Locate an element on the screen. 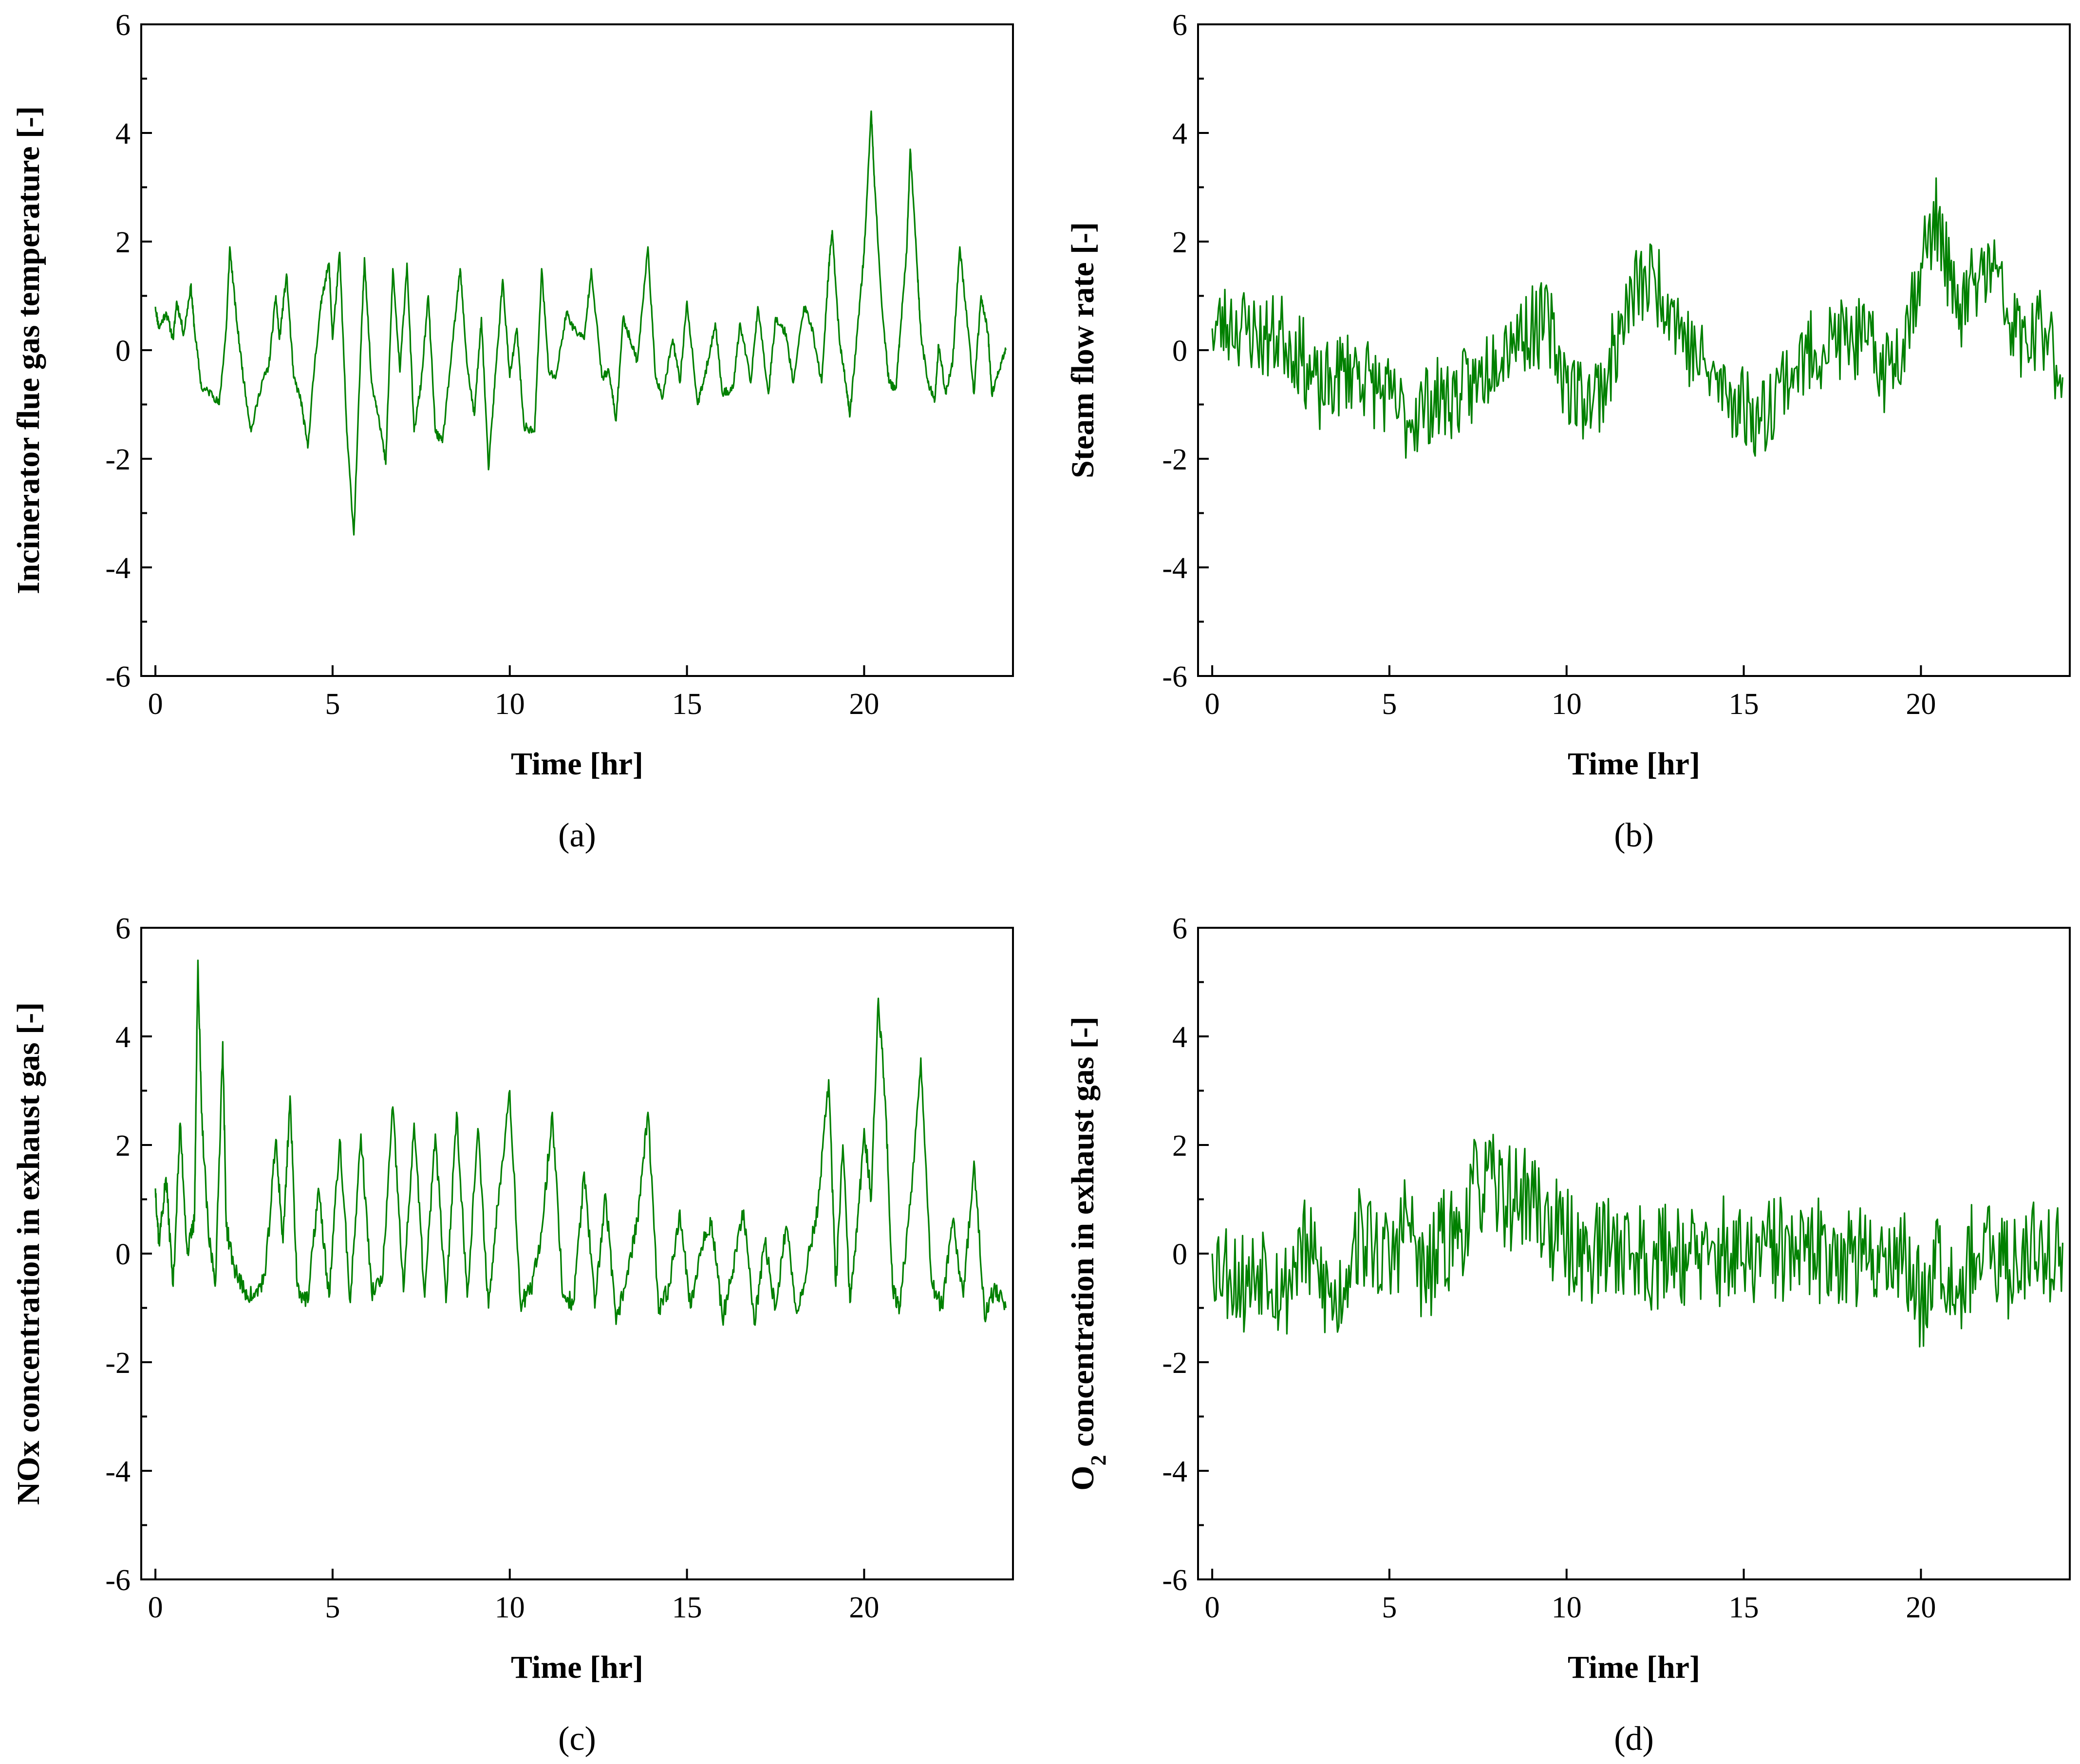 The image size is (2080, 1764). panel-d-y-tick-label: -4 is located at coordinates (1175, 1471).